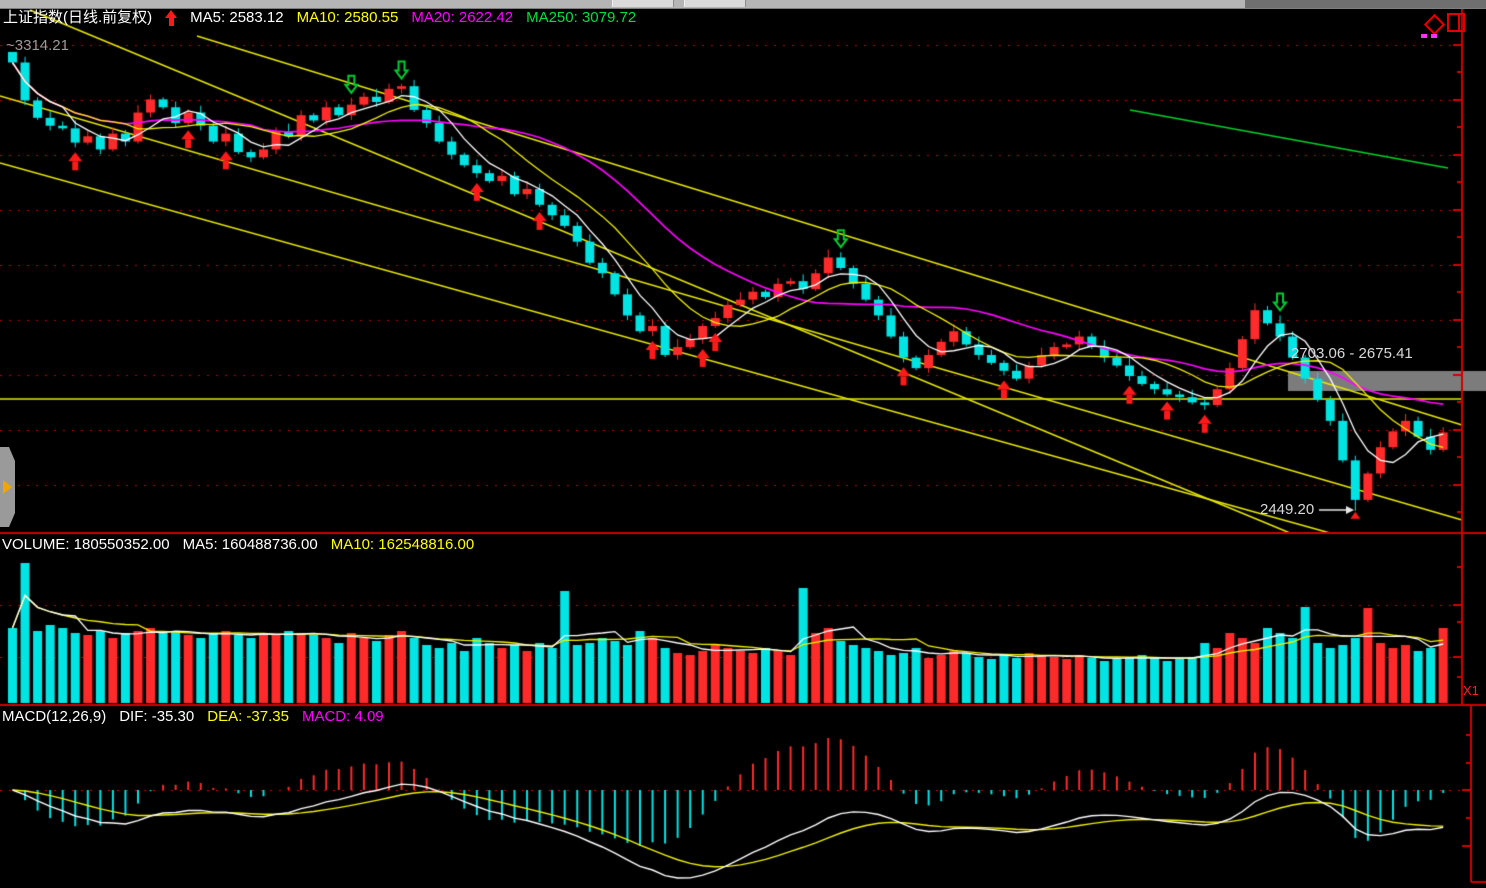 The width and height of the screenshot is (1486, 888). Describe the element at coordinates (248, 716) in the screenshot. I see `dea-value: DEA: -37.35` at that location.